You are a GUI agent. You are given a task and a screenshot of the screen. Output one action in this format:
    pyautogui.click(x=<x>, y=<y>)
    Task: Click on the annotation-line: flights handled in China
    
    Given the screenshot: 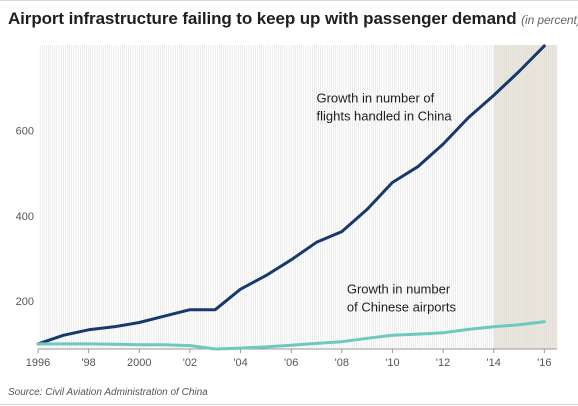 What is the action you would take?
    pyautogui.click(x=384, y=116)
    